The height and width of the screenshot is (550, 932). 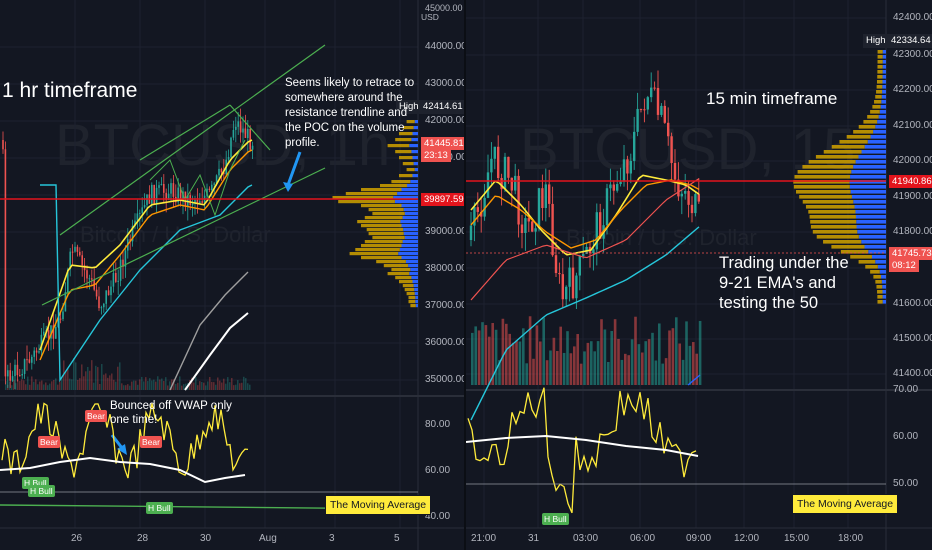 What do you see at coordinates (582, 445) in the screenshot?
I see `moving-average-line` at bounding box center [582, 445].